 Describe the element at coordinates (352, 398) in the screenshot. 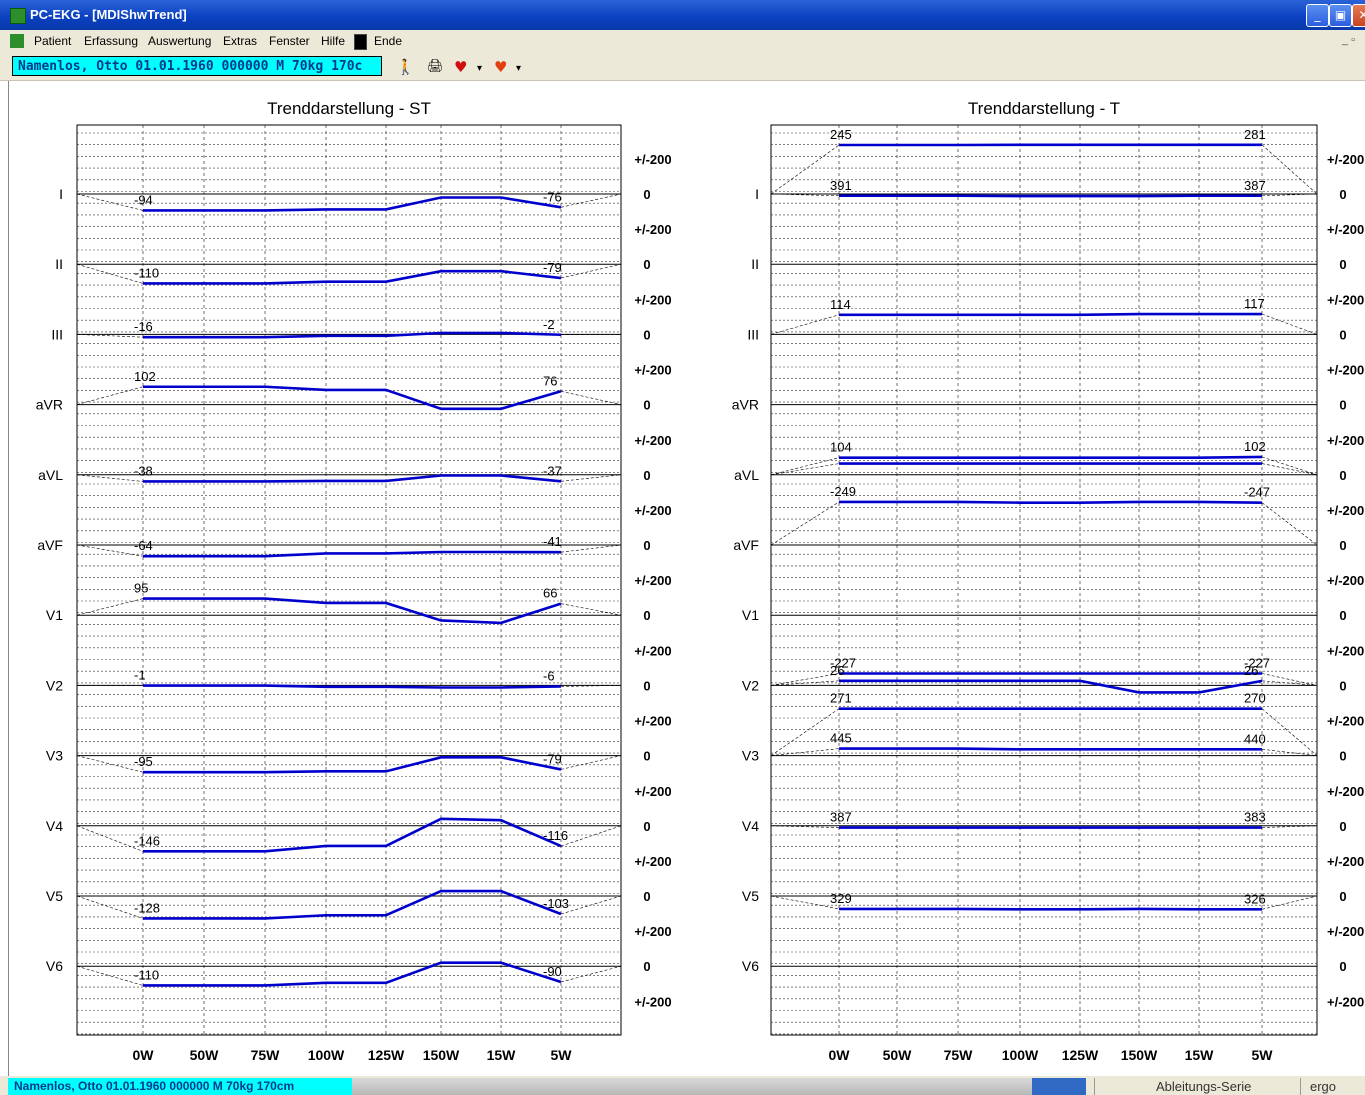

I see `series-line-aVR` at that location.